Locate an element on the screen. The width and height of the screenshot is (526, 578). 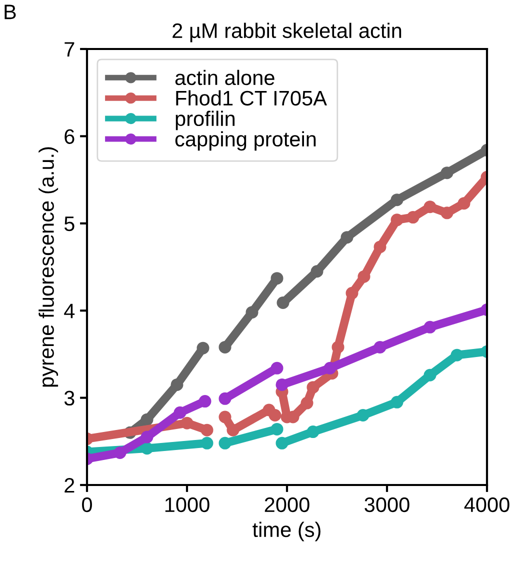
y-tick-label: 5 is located at coordinates (69, 224).